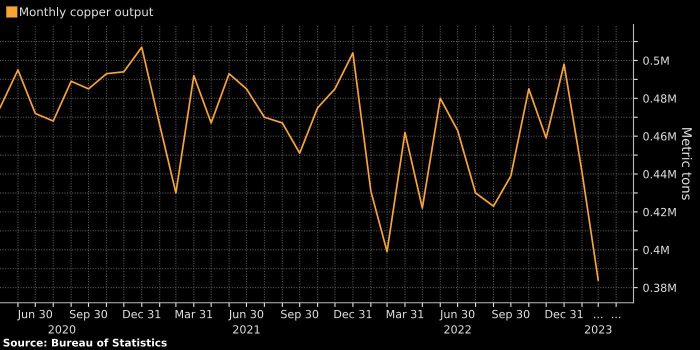  I want to click on y-tick-label: 0.5M, so click(656, 60).